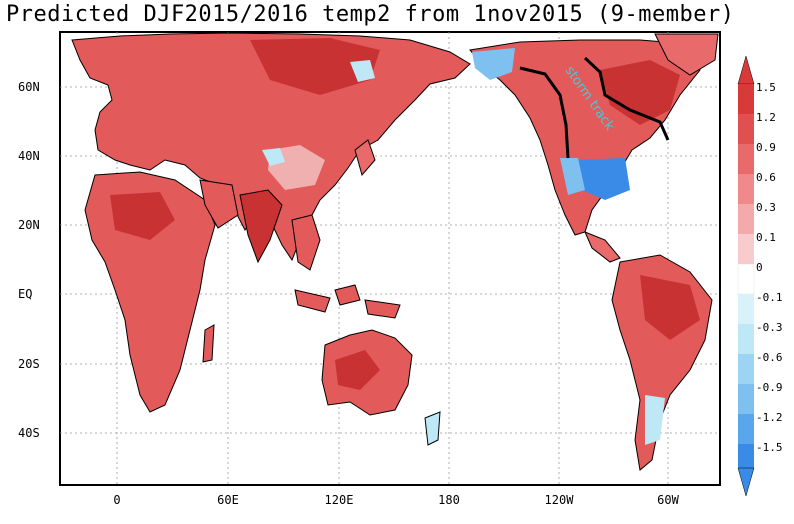  I want to click on region-patagonia-cool, so click(655, 420).